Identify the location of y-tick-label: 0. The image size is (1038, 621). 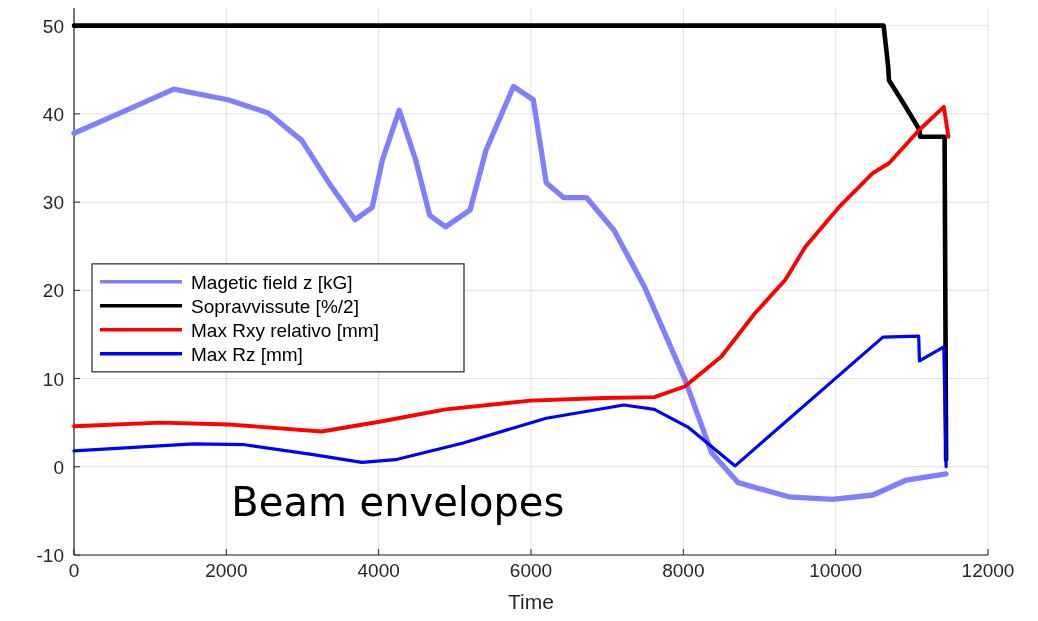
(58, 467).